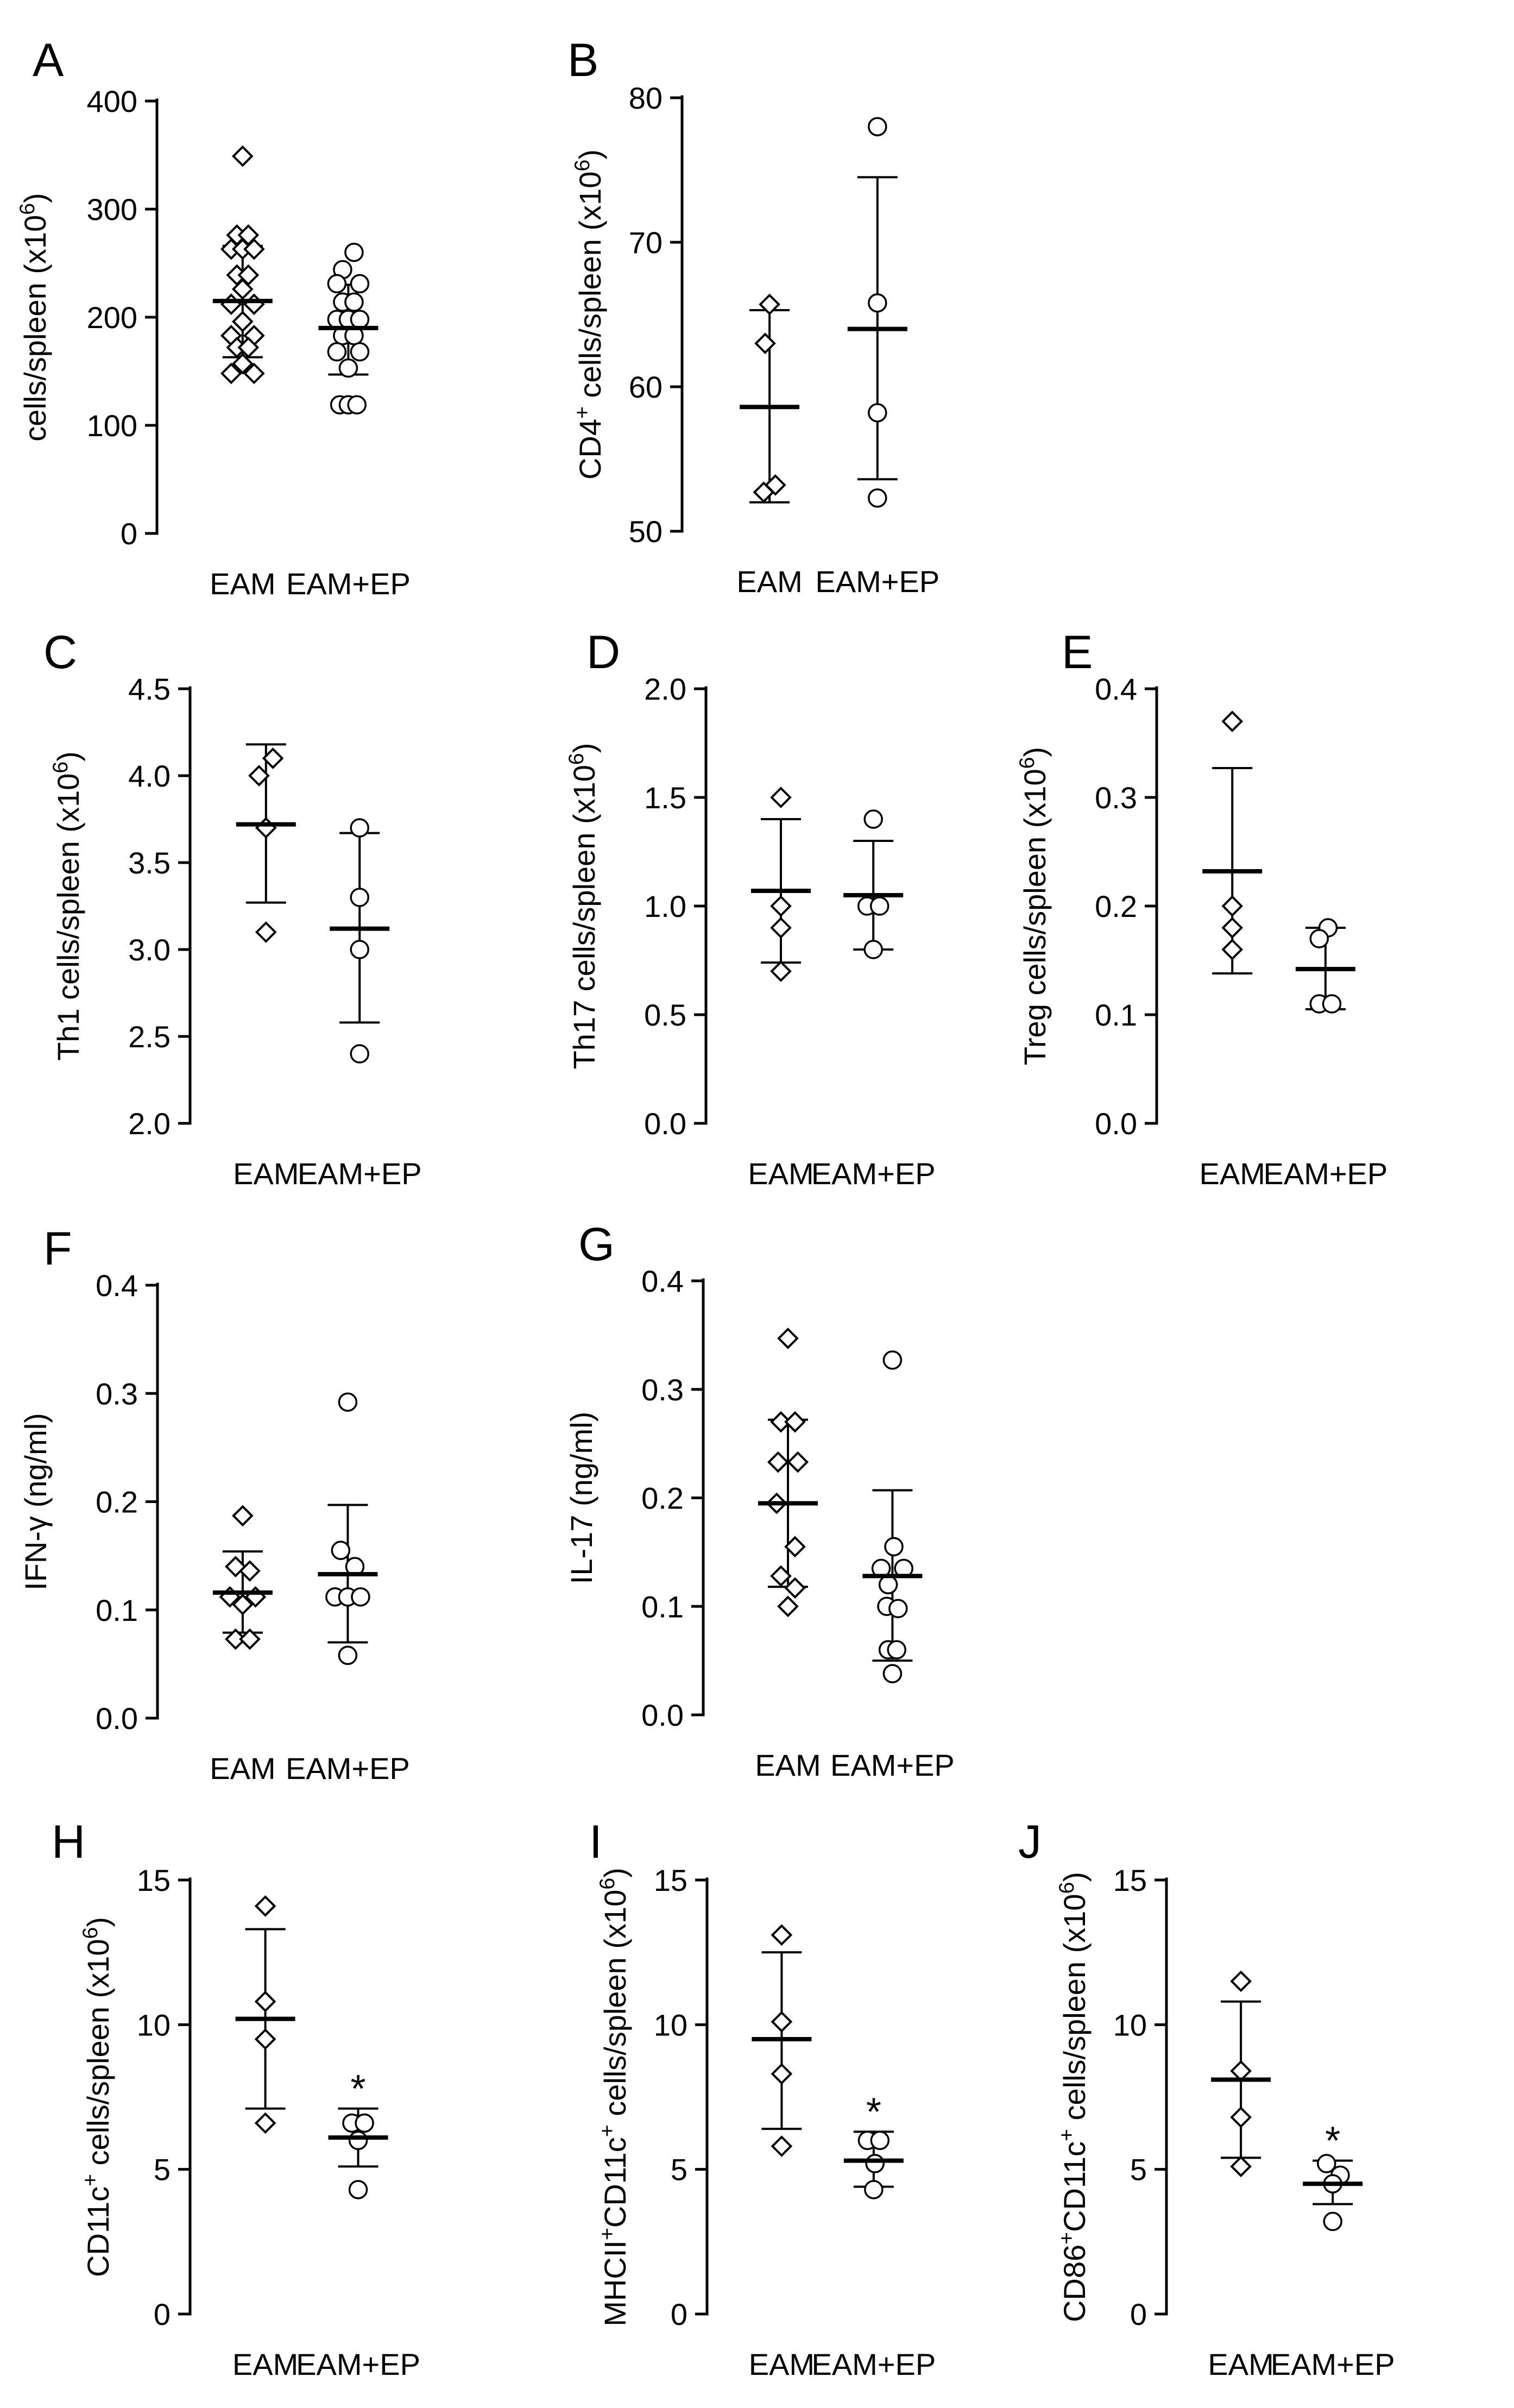  Describe the element at coordinates (58, 1249) in the screenshot. I see `panel-letter: F` at that location.